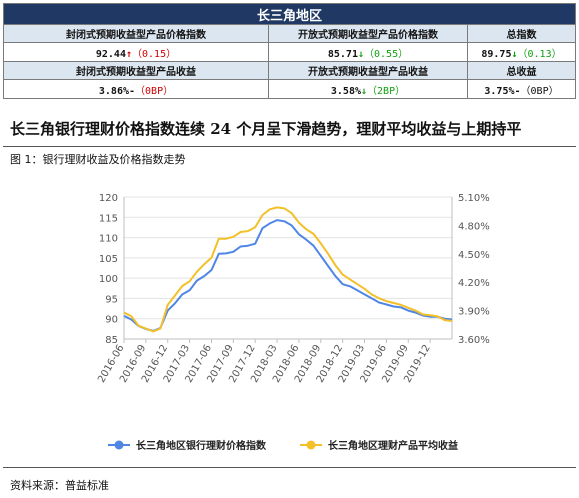 This screenshot has width=579, height=498. I want to click on closed-index-cell: 92.44↑（0.15）, so click(136, 52).